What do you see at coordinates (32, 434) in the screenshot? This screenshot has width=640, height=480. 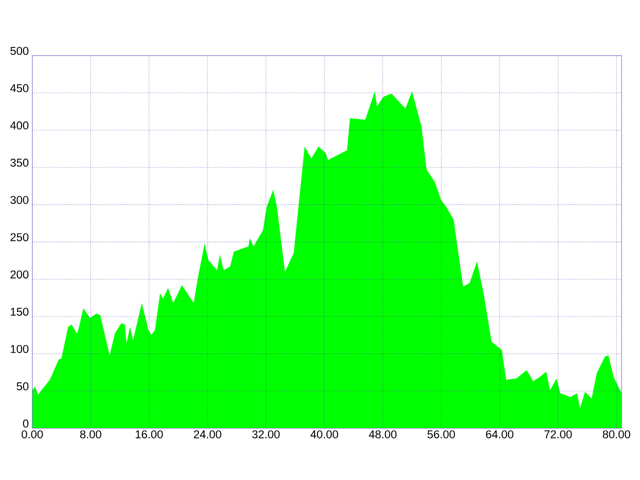 I see `x-tick-label: 0.00` at bounding box center [32, 434].